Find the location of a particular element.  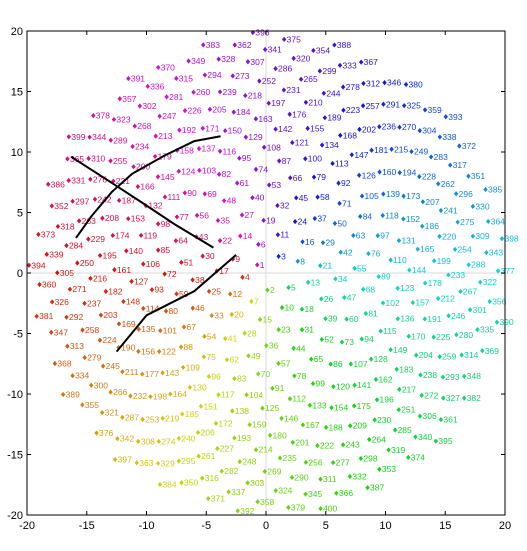

data-point-label: 146 is located at coordinates (291, 418).